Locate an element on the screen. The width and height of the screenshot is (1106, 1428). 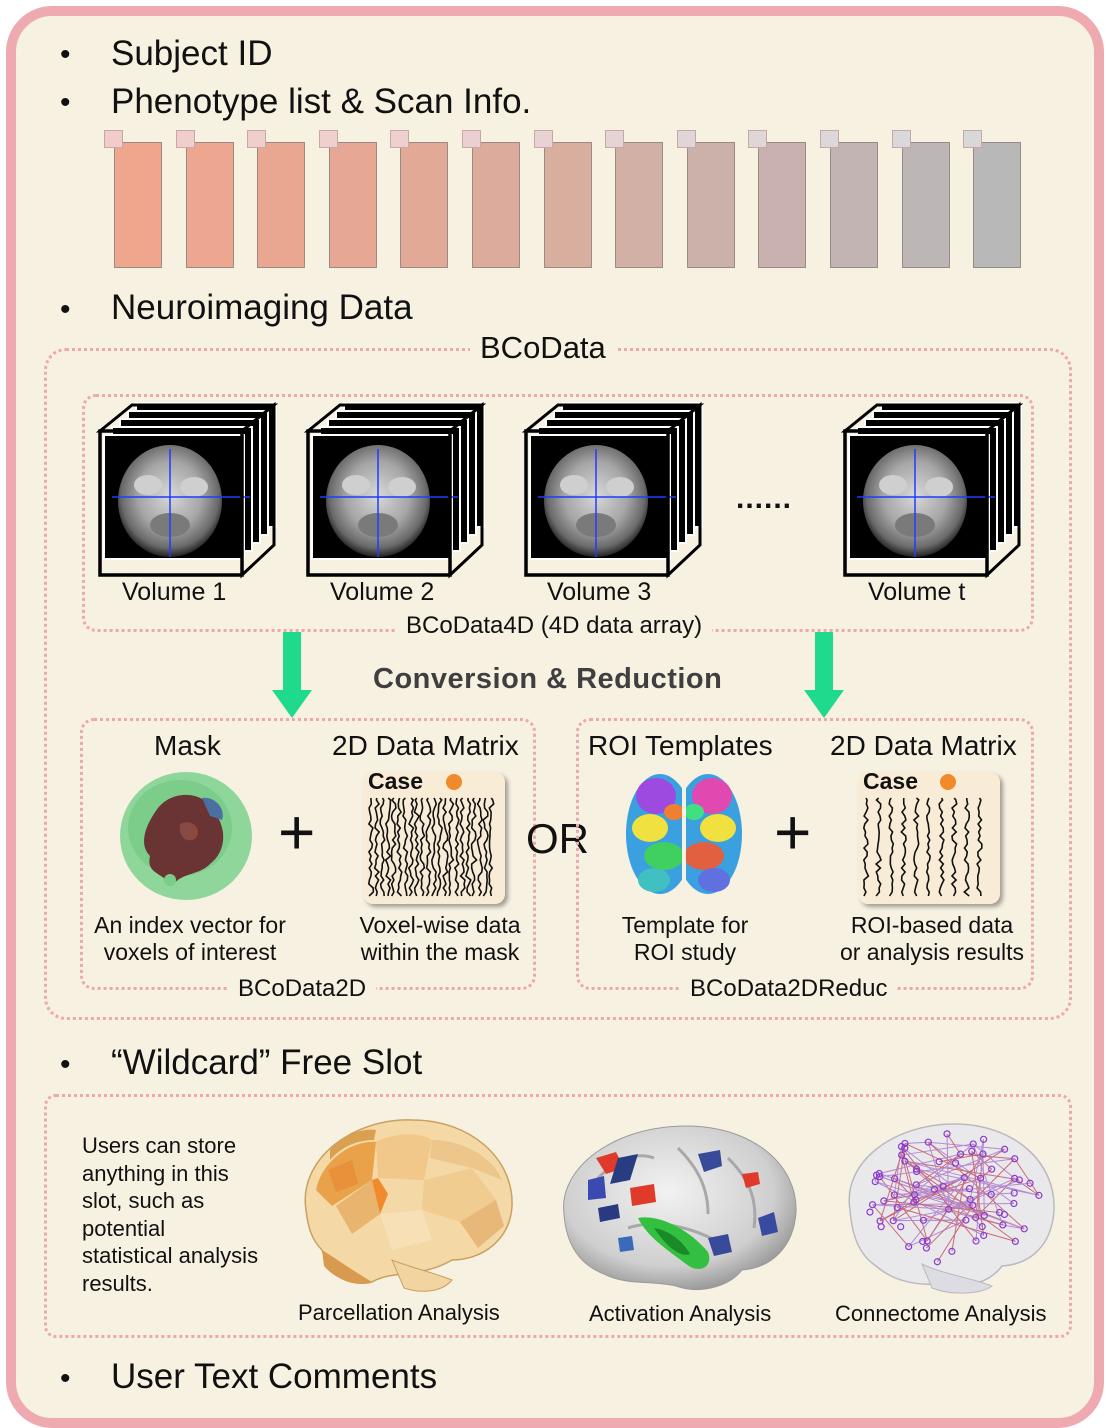
phenotype-label: Phenotype list & Scan Info. is located at coordinates (321, 101).